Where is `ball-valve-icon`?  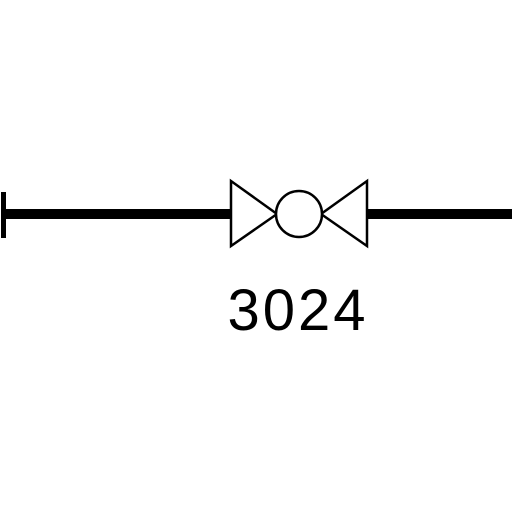 ball-valve-icon is located at coordinates (299, 213).